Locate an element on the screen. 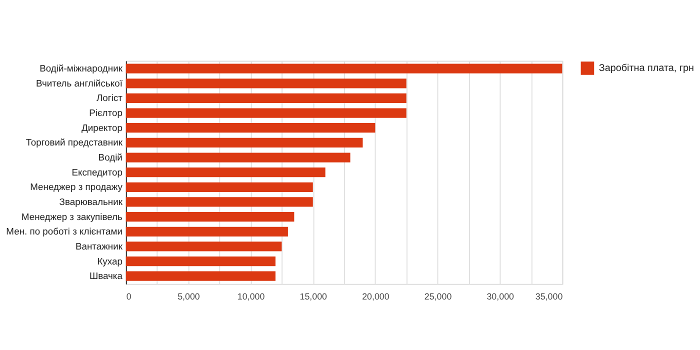 This screenshot has width=700, height=350. y-tick-label: Вчитель англійської is located at coordinates (79, 82).